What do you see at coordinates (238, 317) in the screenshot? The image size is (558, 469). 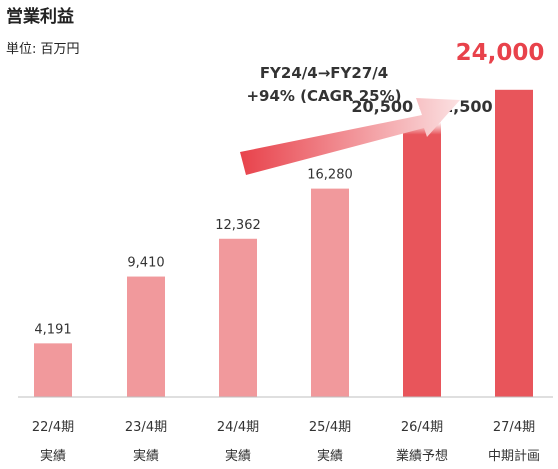 I see `bar-24/4期` at bounding box center [238, 317].